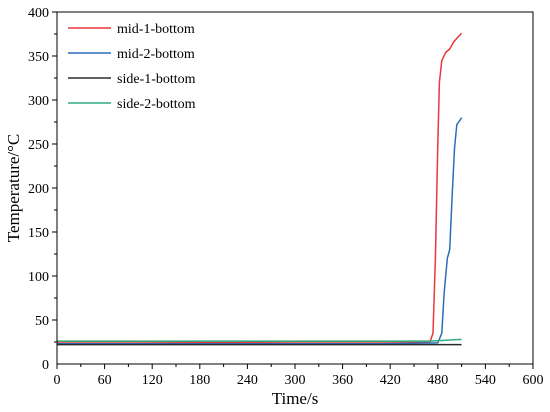  I want to click on y-tick-label-zero: 0, so click(45, 365).